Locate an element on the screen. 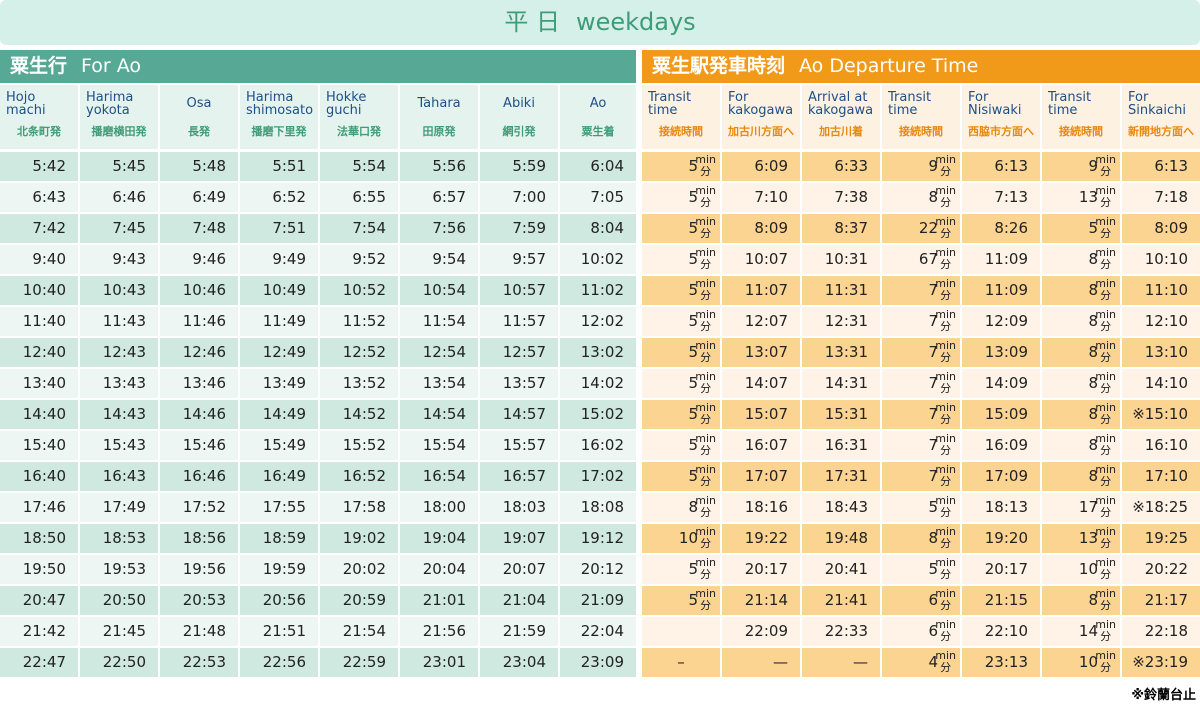  cell-value: 14:02 is located at coordinates (602, 383).